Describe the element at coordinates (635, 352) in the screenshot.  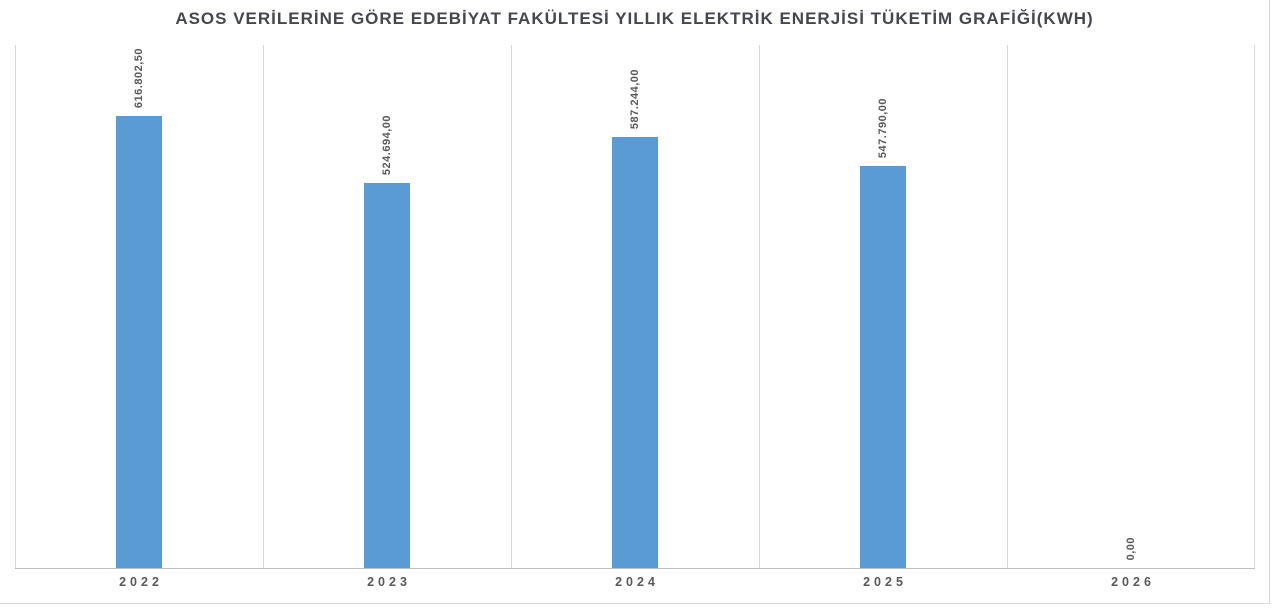
I see `bar-2024` at that location.